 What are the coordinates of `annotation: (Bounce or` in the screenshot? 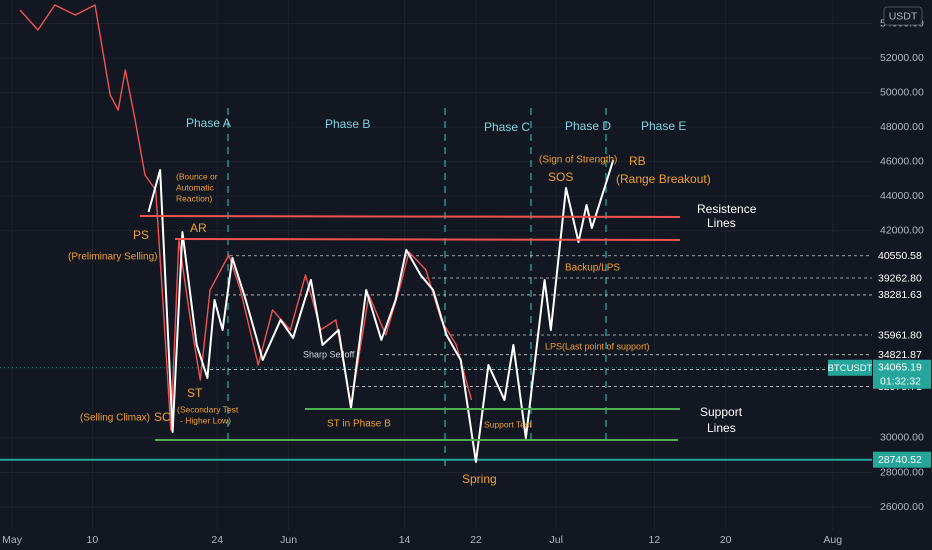 It's located at (197, 176).